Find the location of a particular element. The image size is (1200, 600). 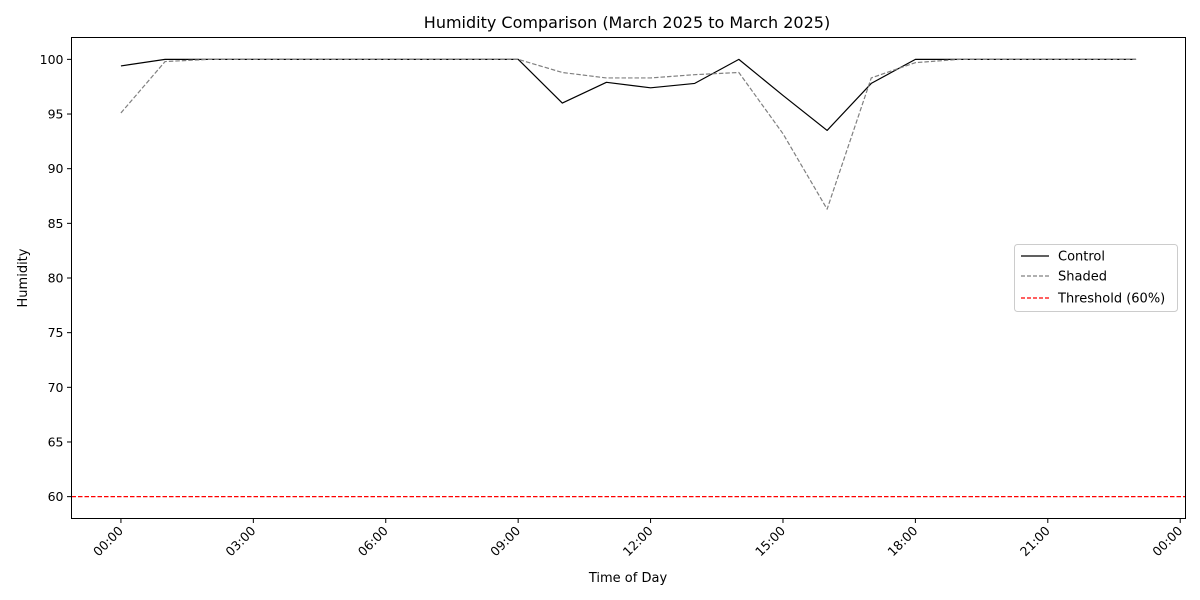

legend-box is located at coordinates (1096, 278).